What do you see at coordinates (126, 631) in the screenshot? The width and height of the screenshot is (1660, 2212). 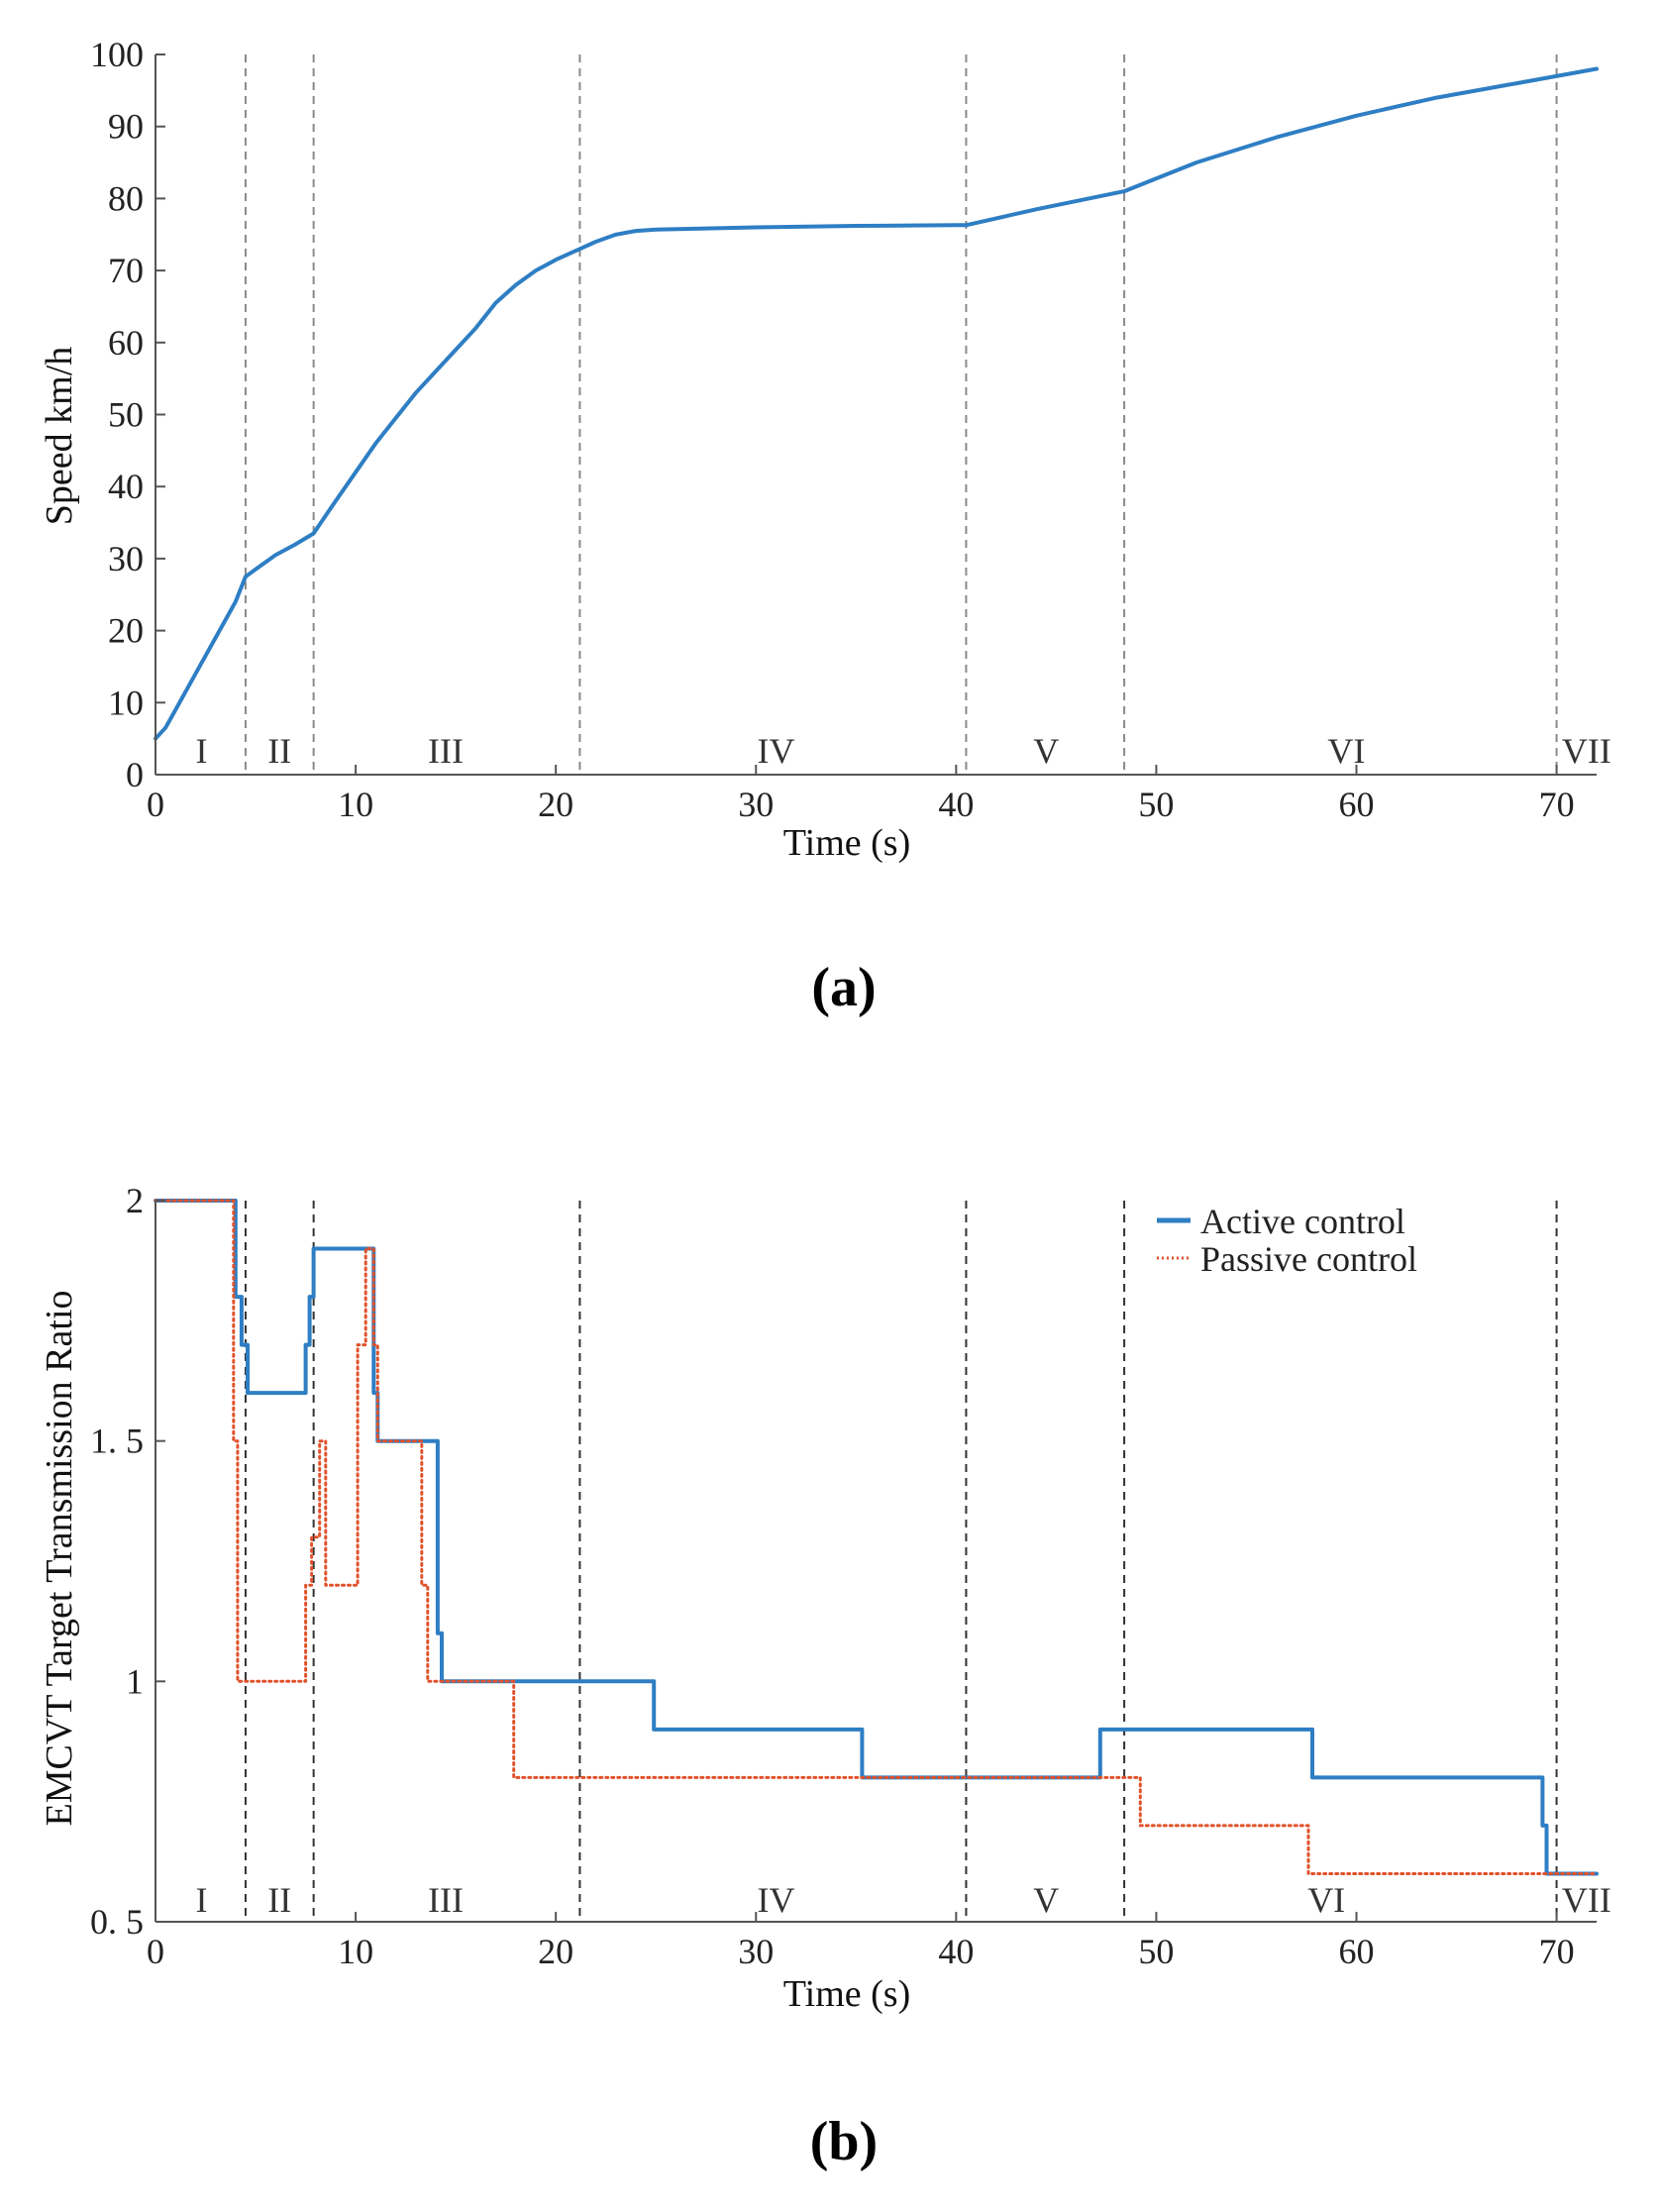 I see `y-tick-label: 20` at bounding box center [126, 631].